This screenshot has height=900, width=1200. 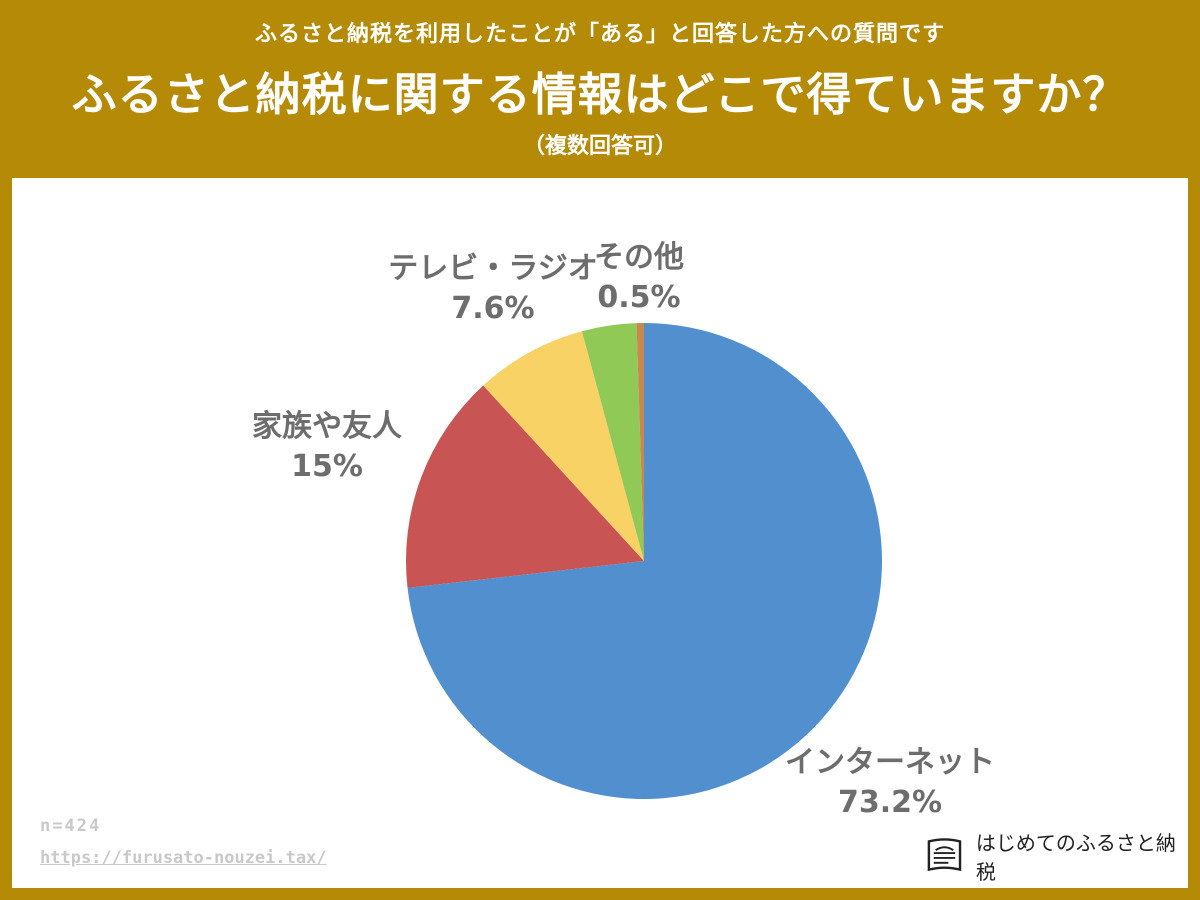 I want to click on slice-label-2: 家族や友人, so click(x=327, y=426).